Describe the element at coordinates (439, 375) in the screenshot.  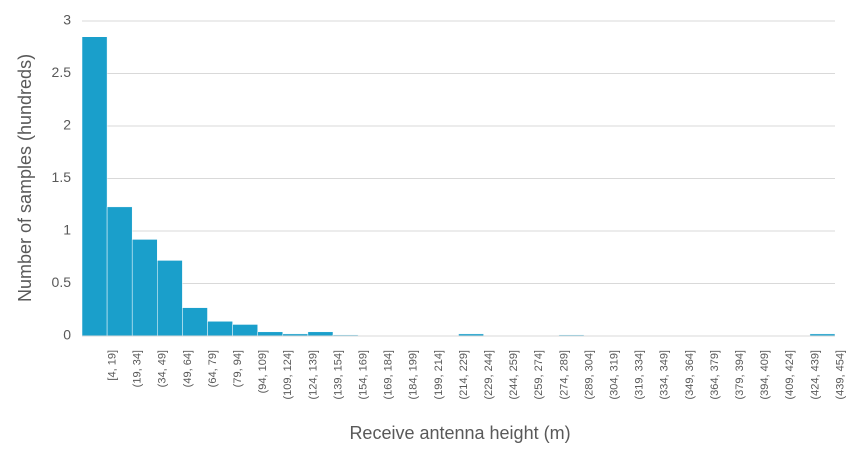
I see `x-tick-label: (199, 214]` at that location.